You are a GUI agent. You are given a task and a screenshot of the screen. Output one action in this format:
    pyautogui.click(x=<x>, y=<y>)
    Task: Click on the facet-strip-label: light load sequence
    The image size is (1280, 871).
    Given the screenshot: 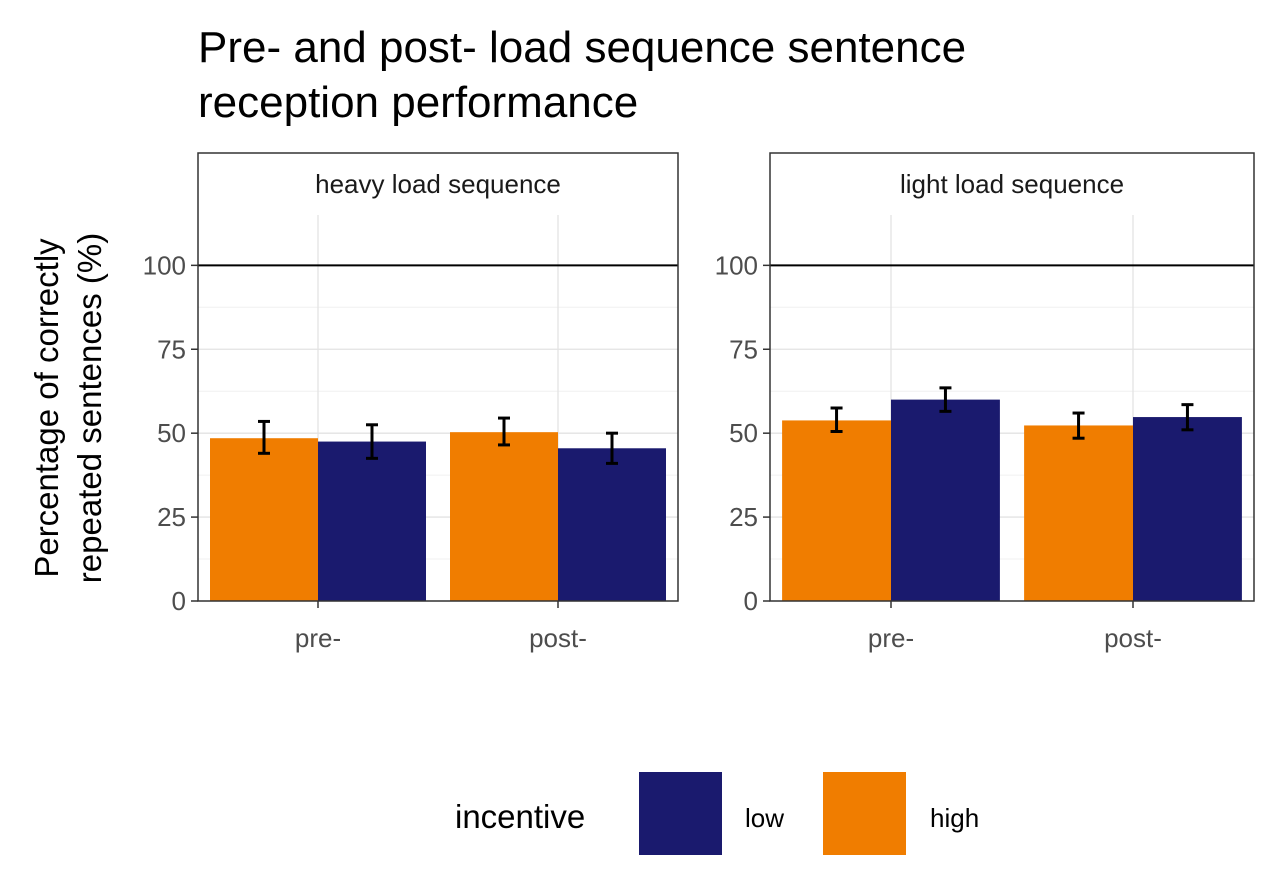 What is the action you would take?
    pyautogui.click(x=1012, y=184)
    